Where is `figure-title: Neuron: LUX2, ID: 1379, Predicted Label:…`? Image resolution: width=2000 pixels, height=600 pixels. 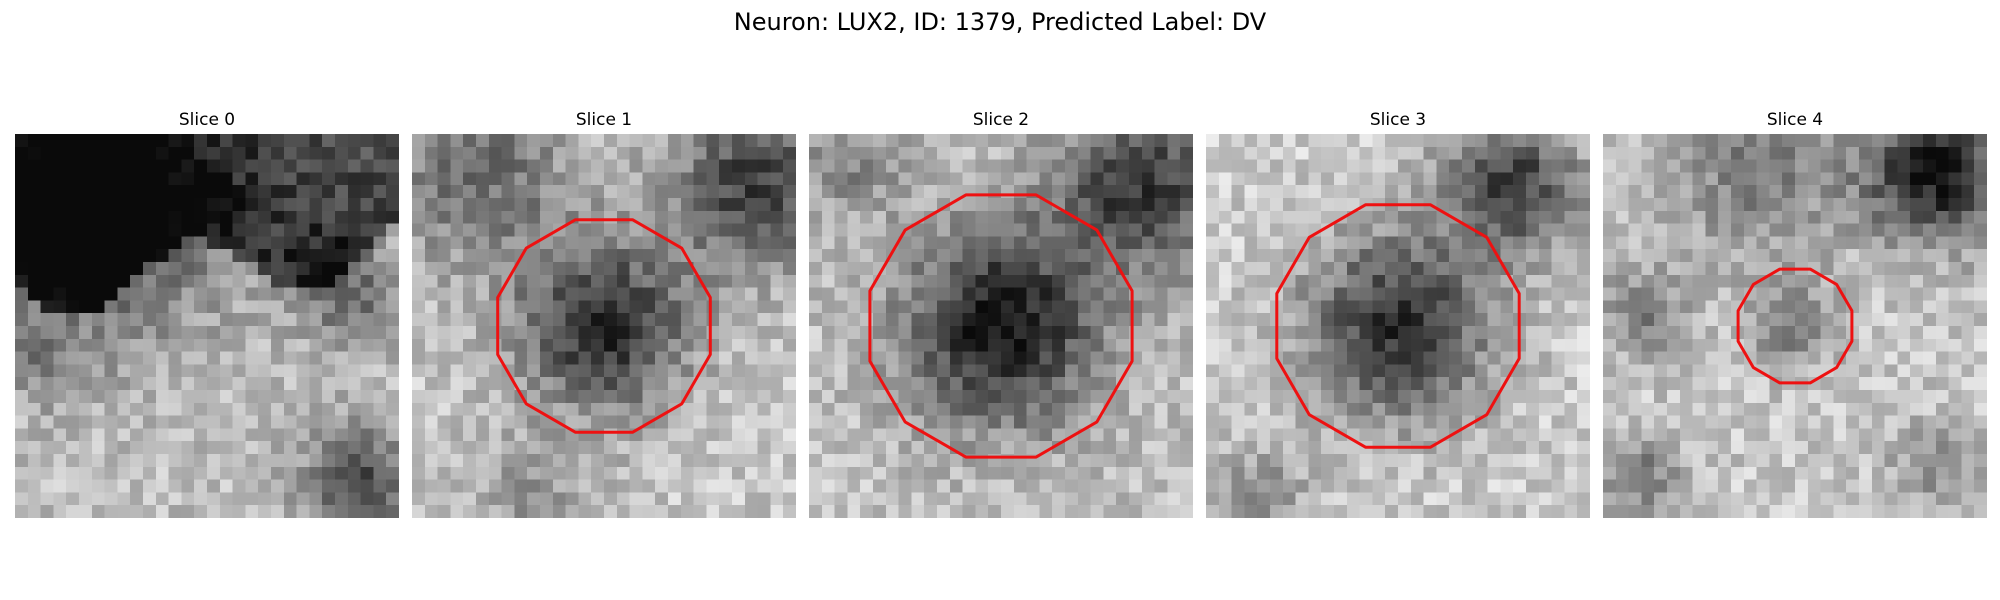 figure-title: Neuron: LUX2, ID: 1379, Predicted Label:… is located at coordinates (1000, 22).